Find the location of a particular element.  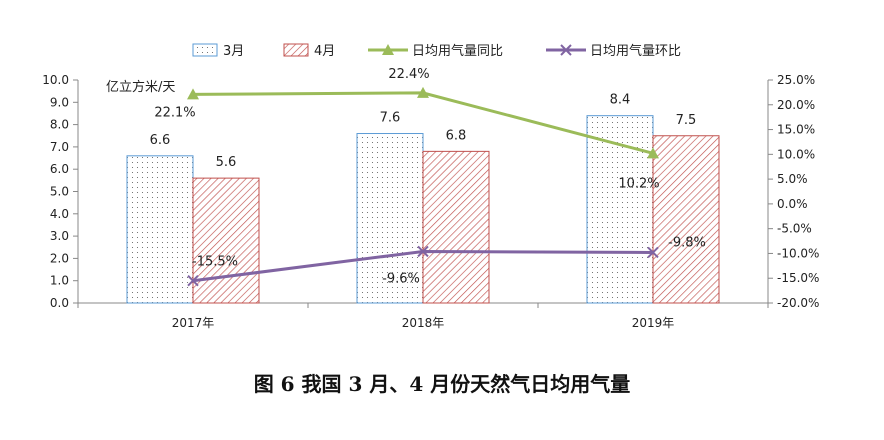

y-left-tick-label: 5.0 is located at coordinates (59, 192).